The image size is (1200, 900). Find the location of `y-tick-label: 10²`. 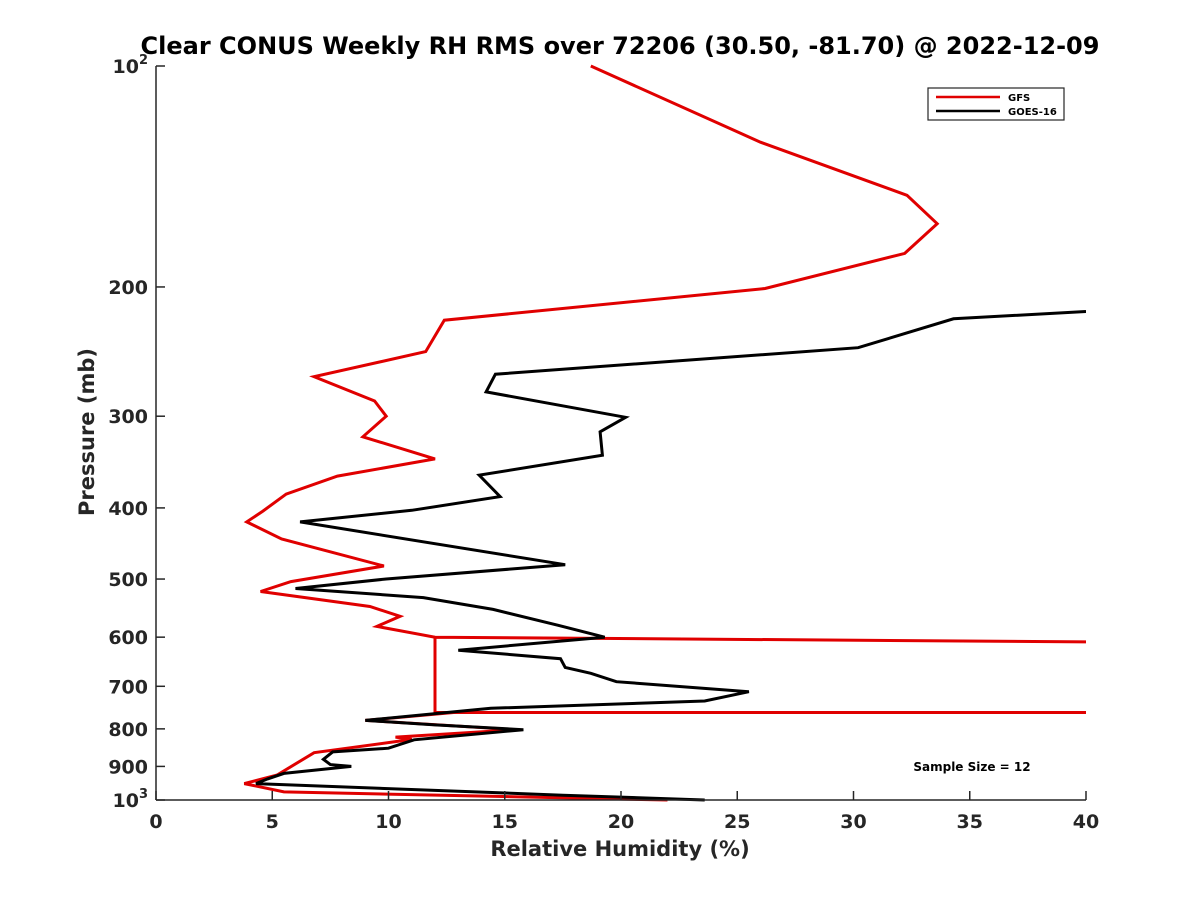

y-tick-label: 10² is located at coordinates (131, 65).